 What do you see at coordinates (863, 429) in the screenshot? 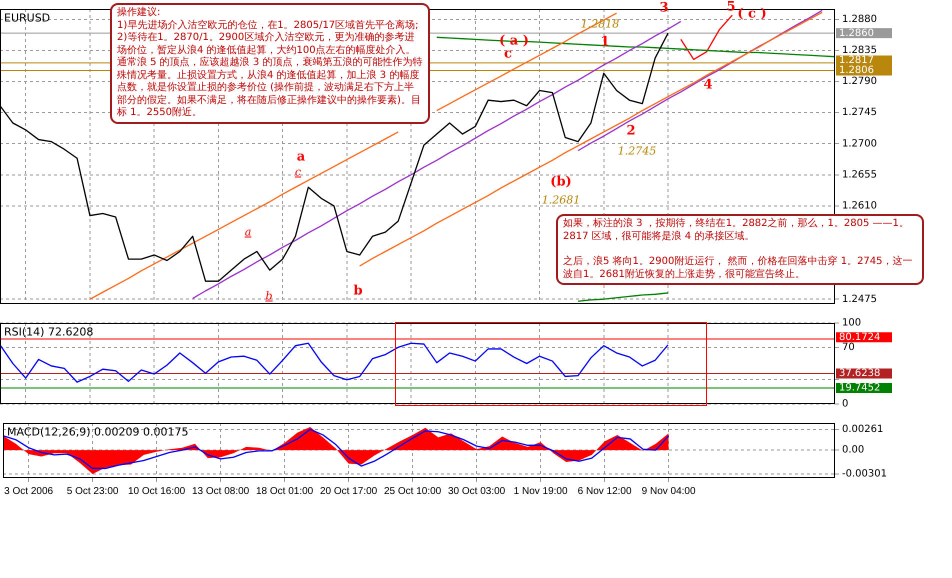
I see `y-tick-label: 0.00261` at bounding box center [863, 429].